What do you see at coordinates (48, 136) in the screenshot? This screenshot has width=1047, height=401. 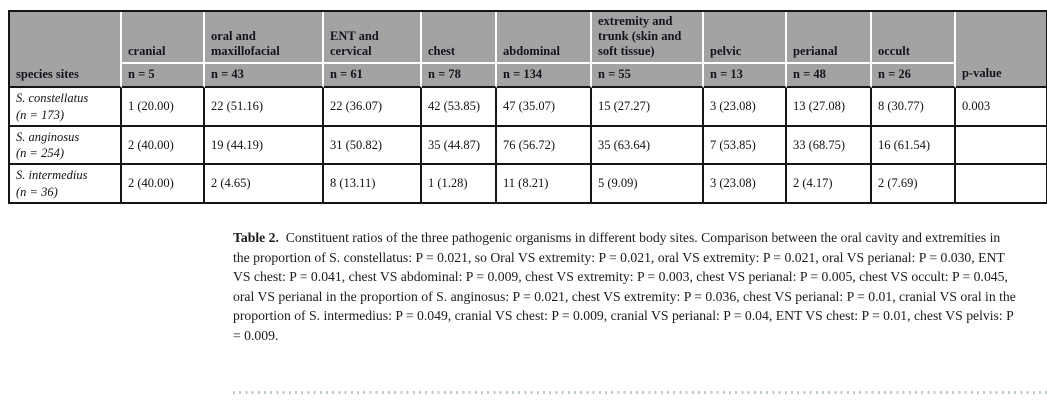 I see `species-name: S. anginosus` at bounding box center [48, 136].